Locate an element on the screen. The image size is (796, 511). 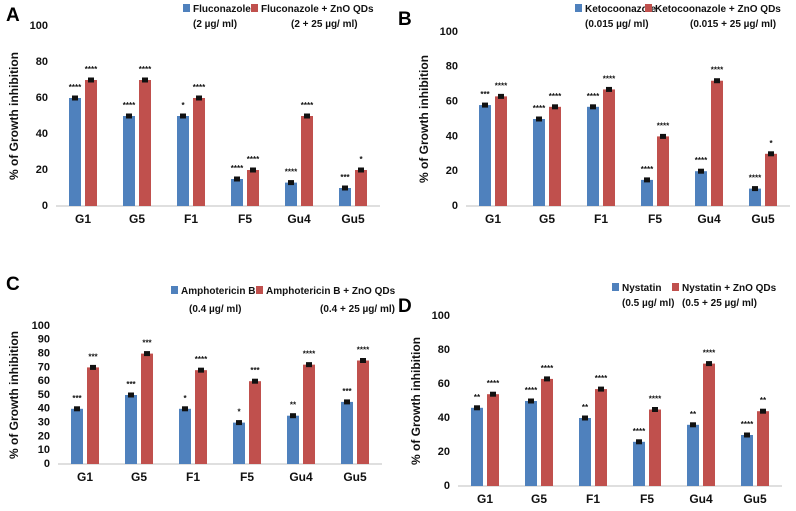
y-tick-label: 40 is located at coordinates (444, 418).